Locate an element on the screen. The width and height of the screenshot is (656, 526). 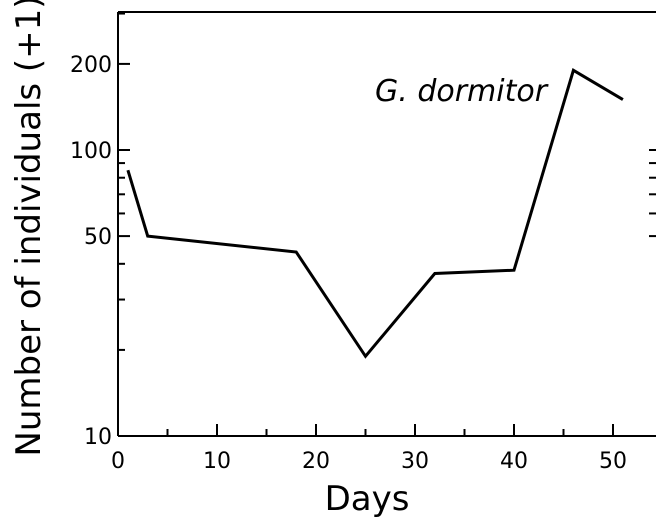
x-tick-label: 30 is located at coordinates (415, 461).